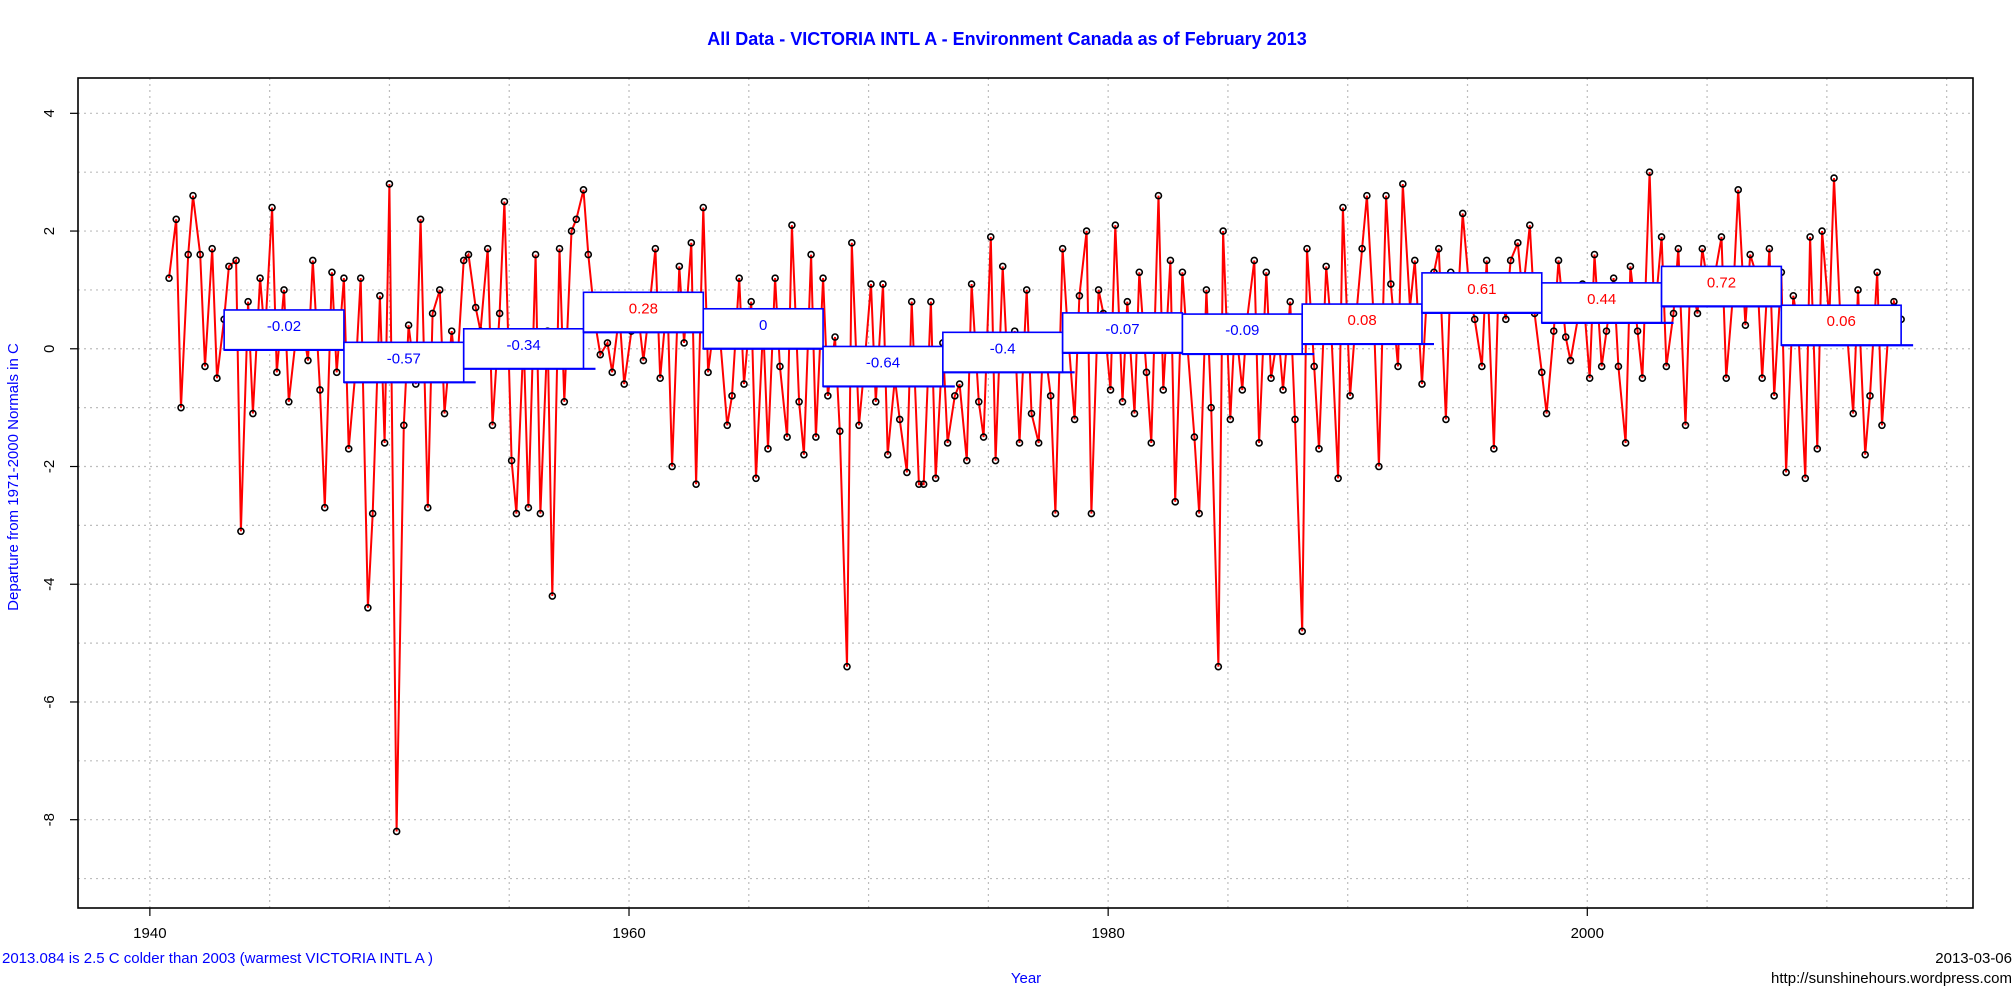 The image size is (2015, 1007). What do you see at coordinates (868, 925) in the screenshot?
I see `x-axis: 1940 1960 1980 2000` at bounding box center [868, 925].